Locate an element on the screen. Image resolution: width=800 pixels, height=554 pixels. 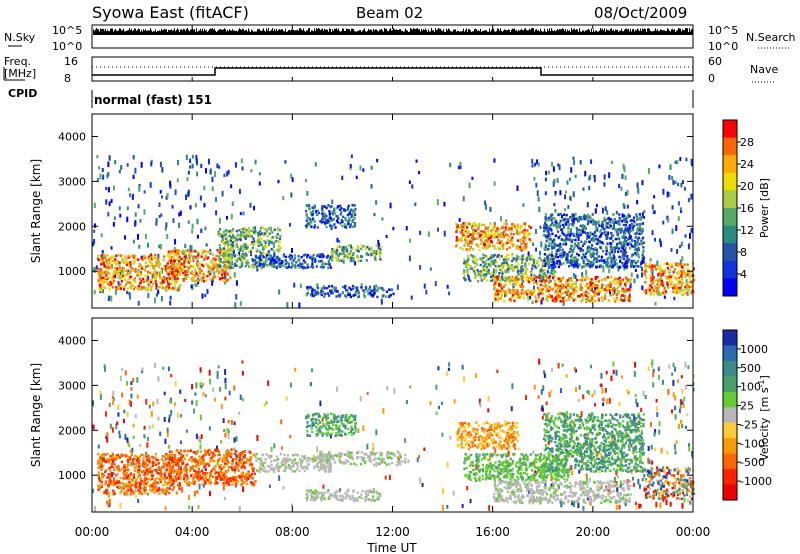
cpid-value: normal (fast) 151 is located at coordinates (153, 100).